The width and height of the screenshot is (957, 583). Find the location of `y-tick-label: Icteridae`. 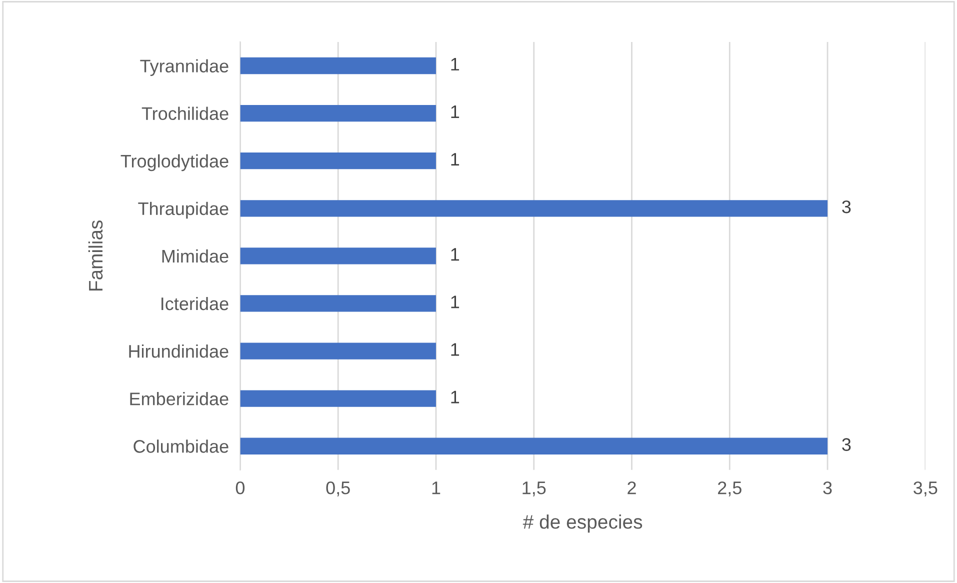

y-tick-label: Icteridae is located at coordinates (195, 303).